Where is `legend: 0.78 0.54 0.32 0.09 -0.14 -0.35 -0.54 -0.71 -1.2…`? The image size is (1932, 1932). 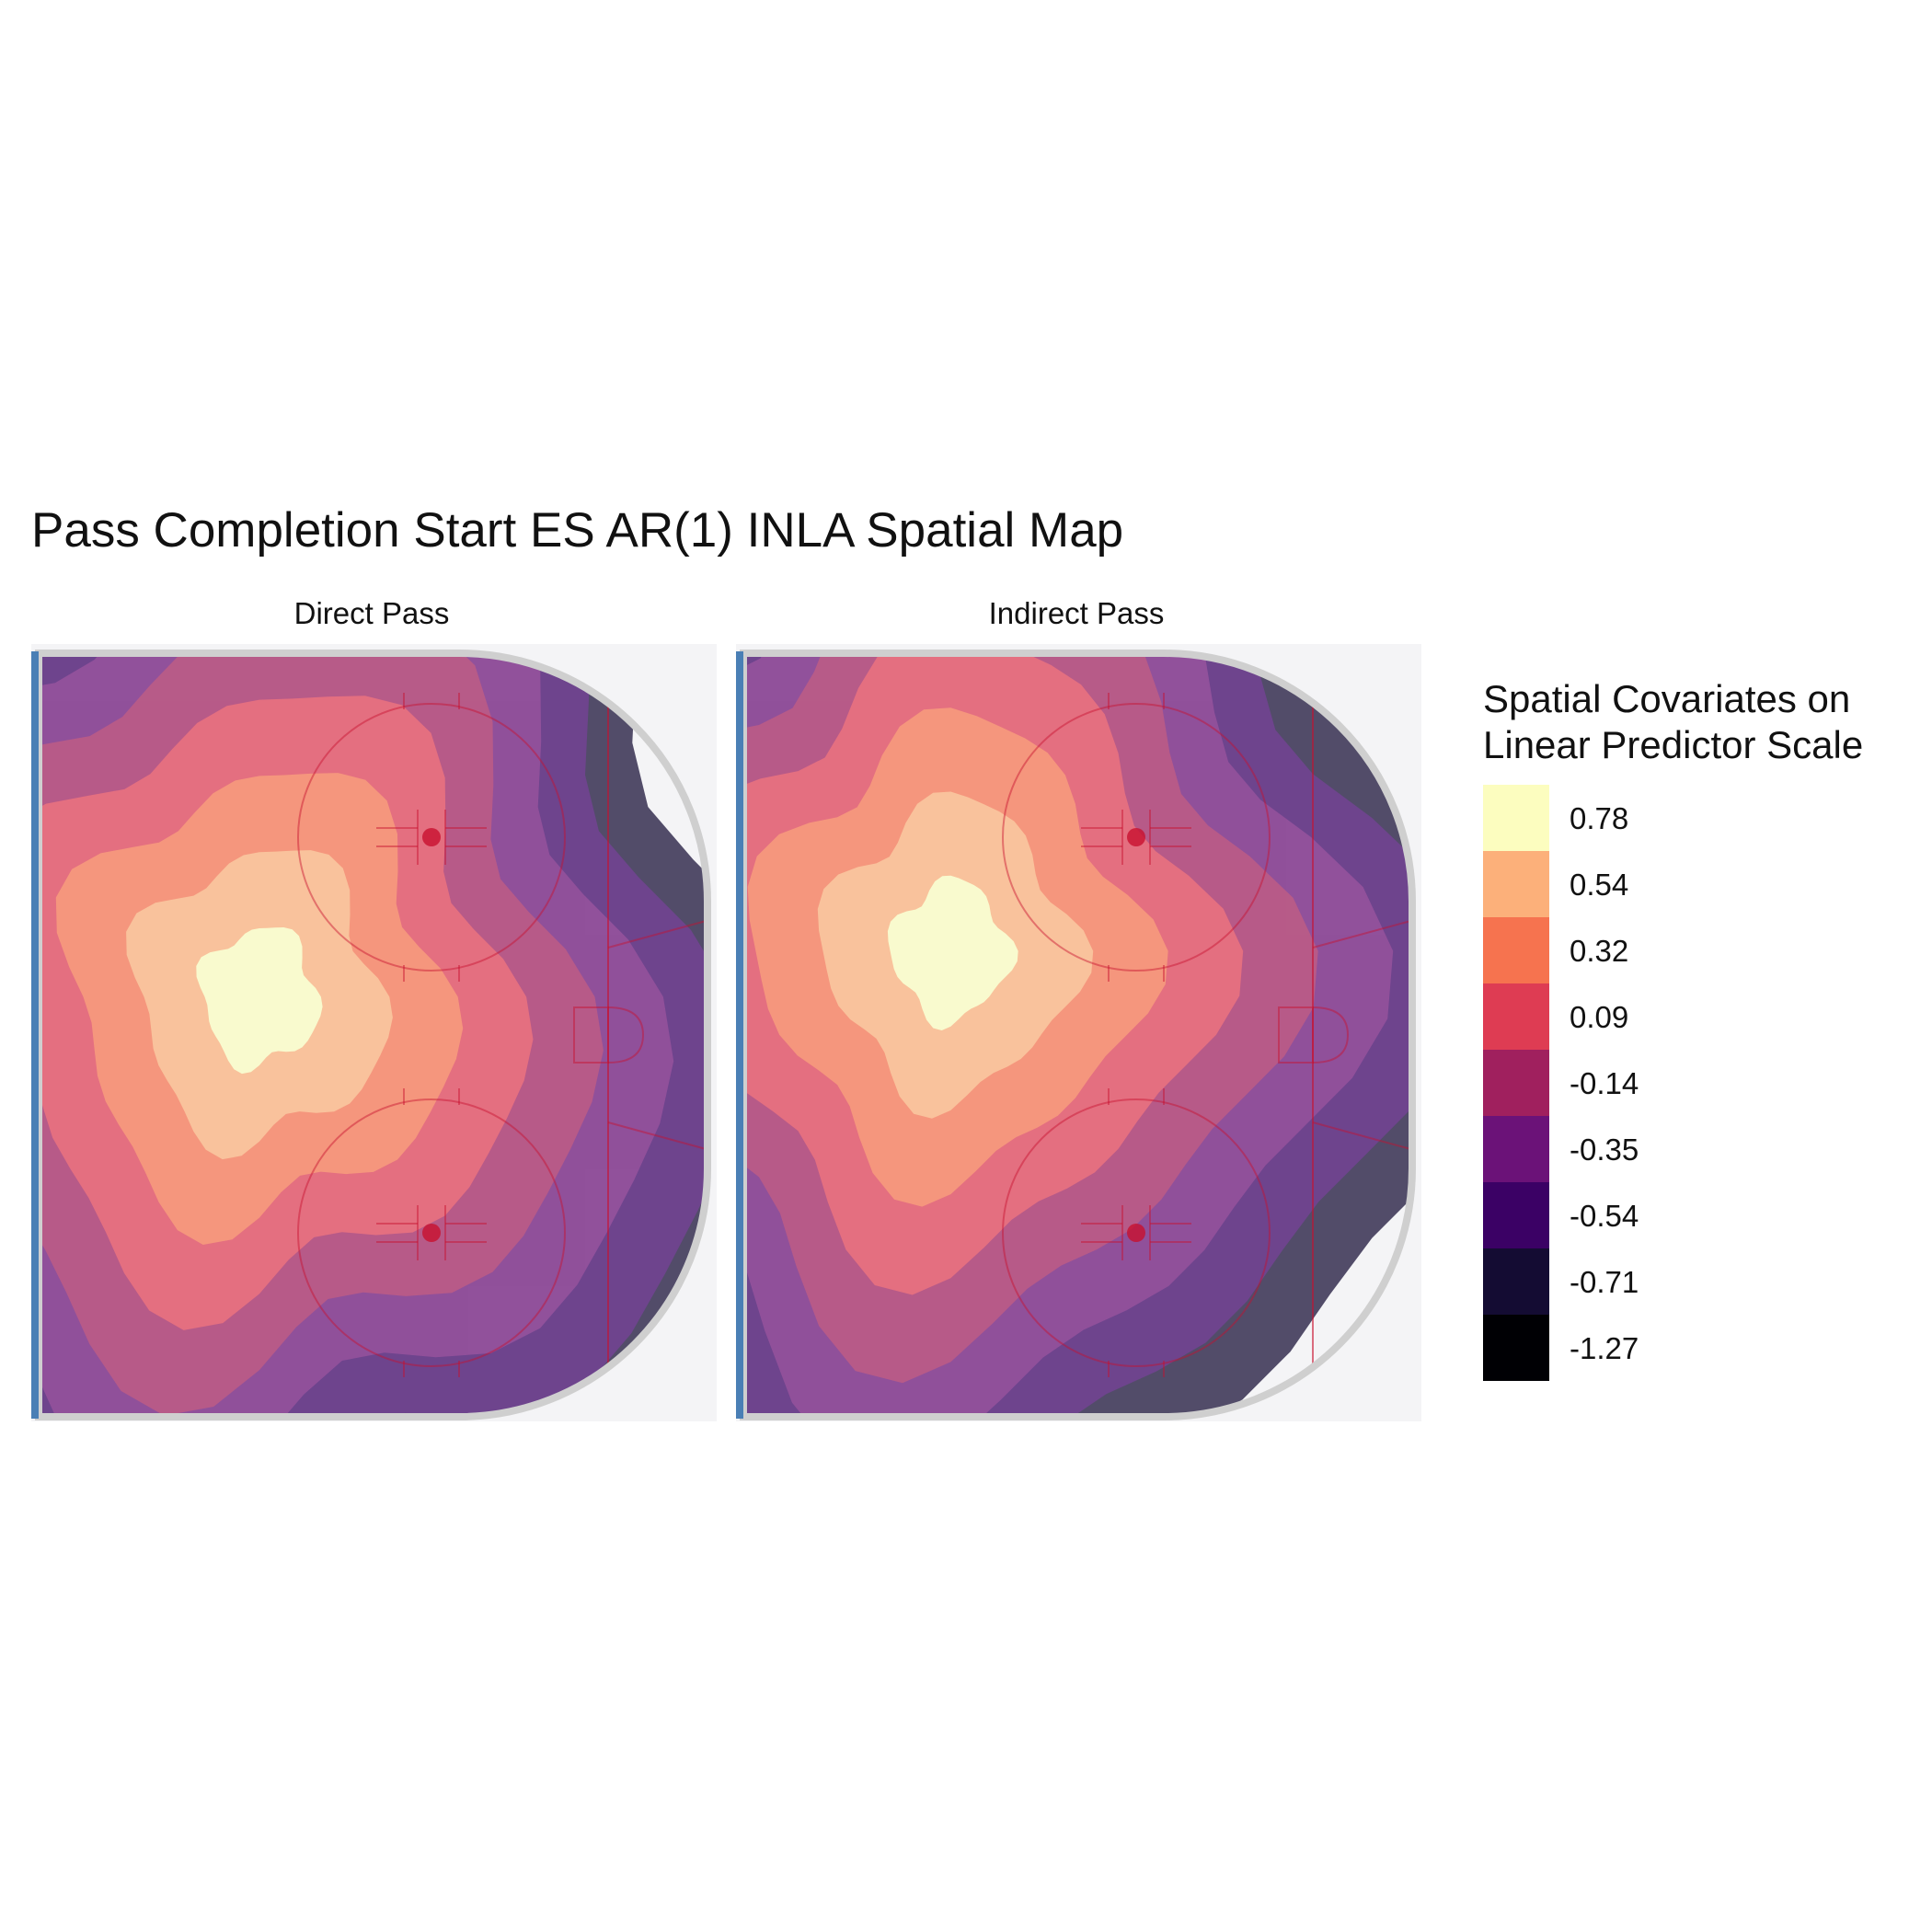
legend: 0.78 0.54 0.32 0.09 -0.14 -0.35 -0.54 -0.71 -1.2… is located at coordinates (1561, 1083).